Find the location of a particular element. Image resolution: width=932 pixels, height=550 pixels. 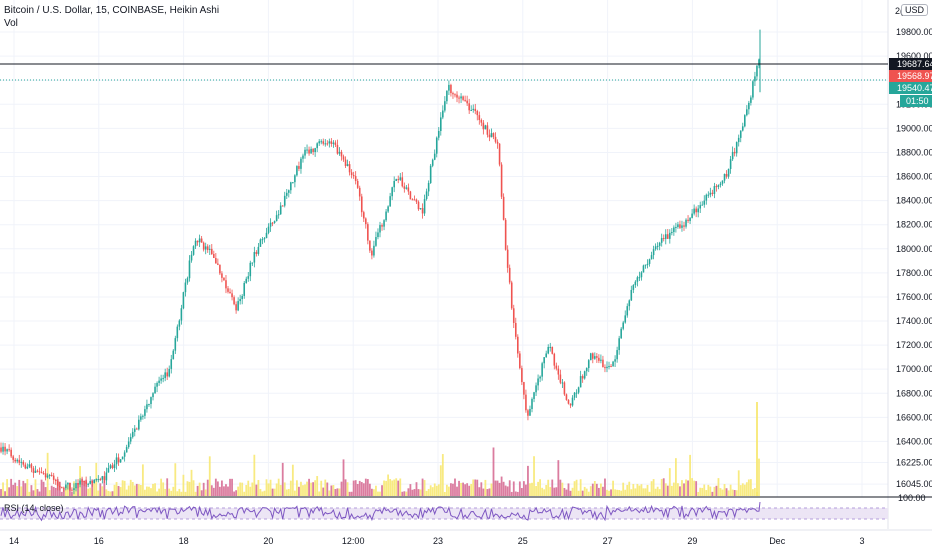

countdown-tag: 01:50 is located at coordinates (917, 101).